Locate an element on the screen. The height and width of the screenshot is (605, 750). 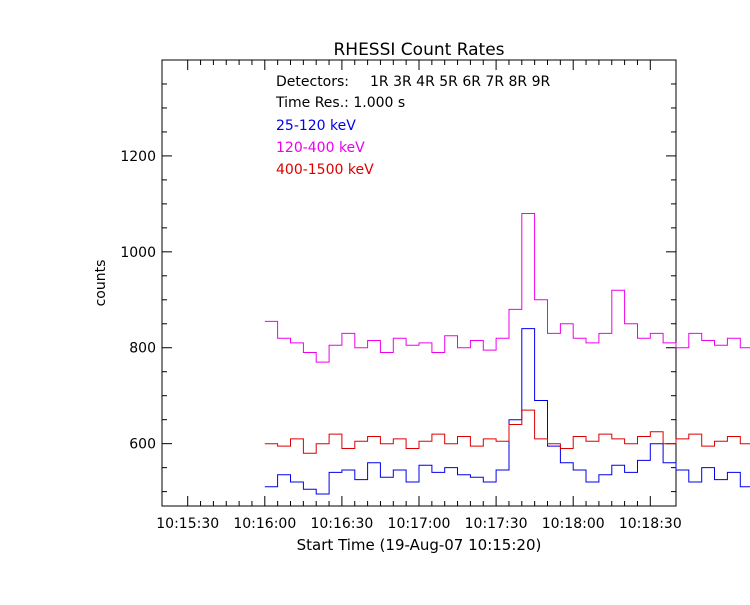
x-tick-label: 10:16:00 is located at coordinates (264, 524).